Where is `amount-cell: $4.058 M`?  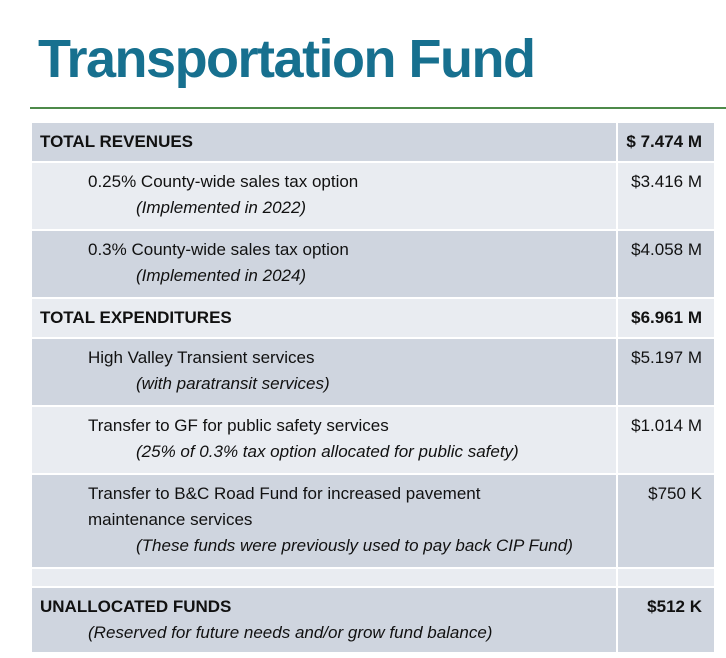 amount-cell: $4.058 M is located at coordinates (666, 264).